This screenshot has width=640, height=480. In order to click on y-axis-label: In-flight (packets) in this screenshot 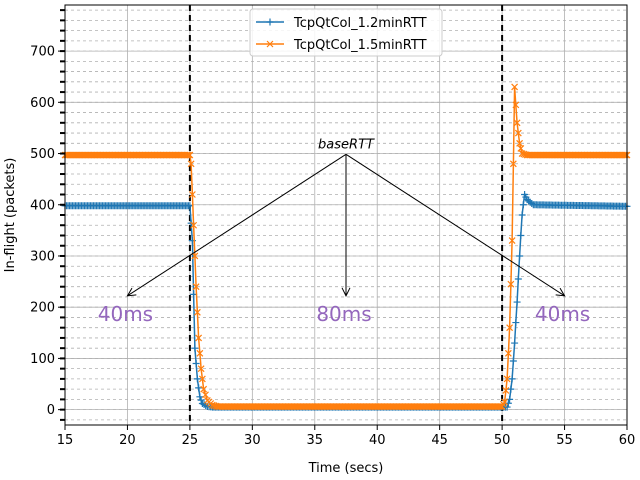, I will do `click(10, 215)`.